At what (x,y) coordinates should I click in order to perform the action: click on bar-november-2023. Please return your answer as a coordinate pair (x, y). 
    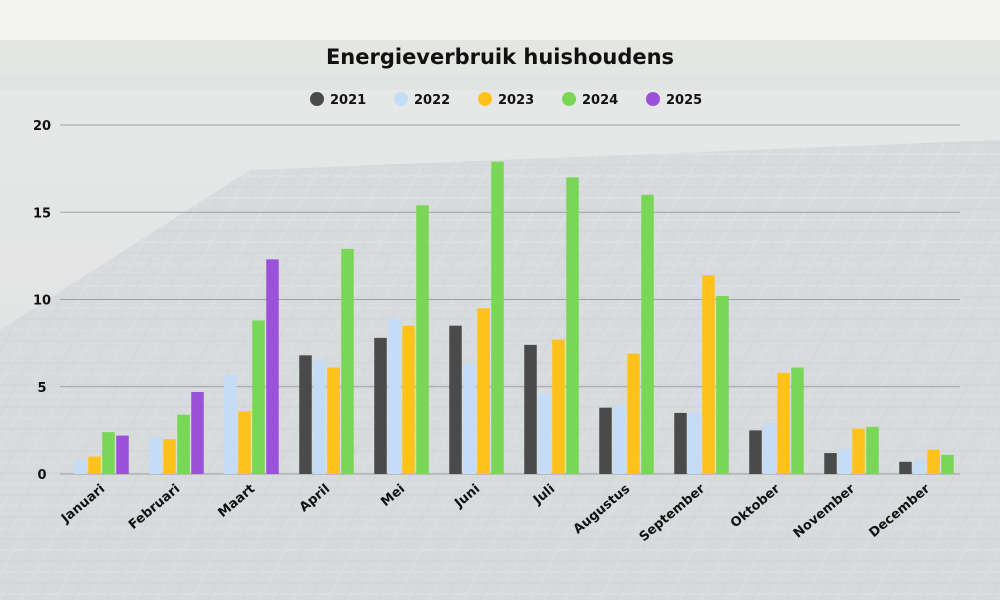
    Looking at the image, I should click on (858, 451).